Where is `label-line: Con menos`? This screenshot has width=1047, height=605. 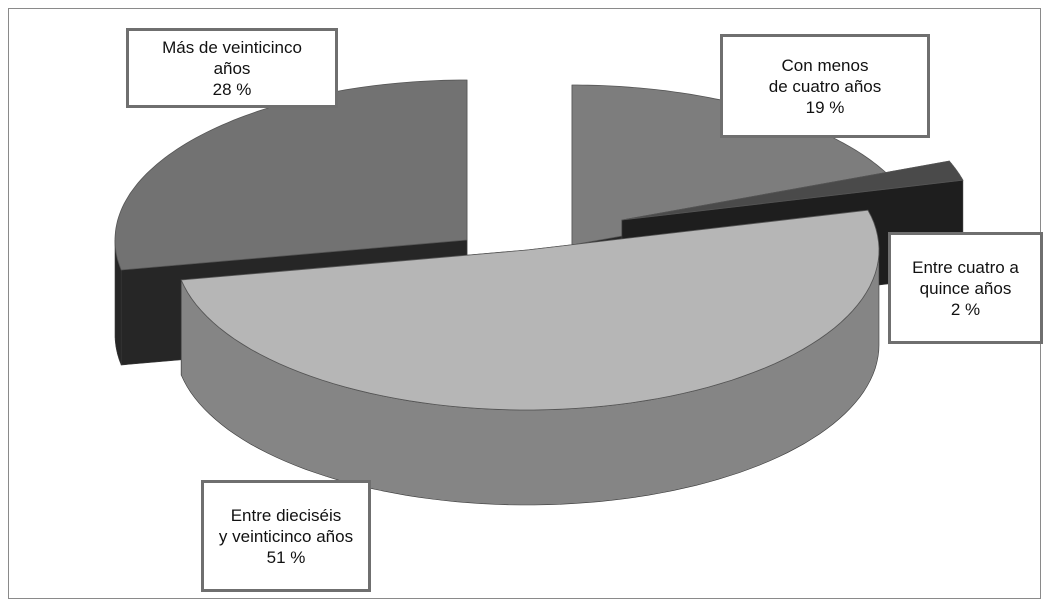
label-line: Con menos is located at coordinates (825, 65).